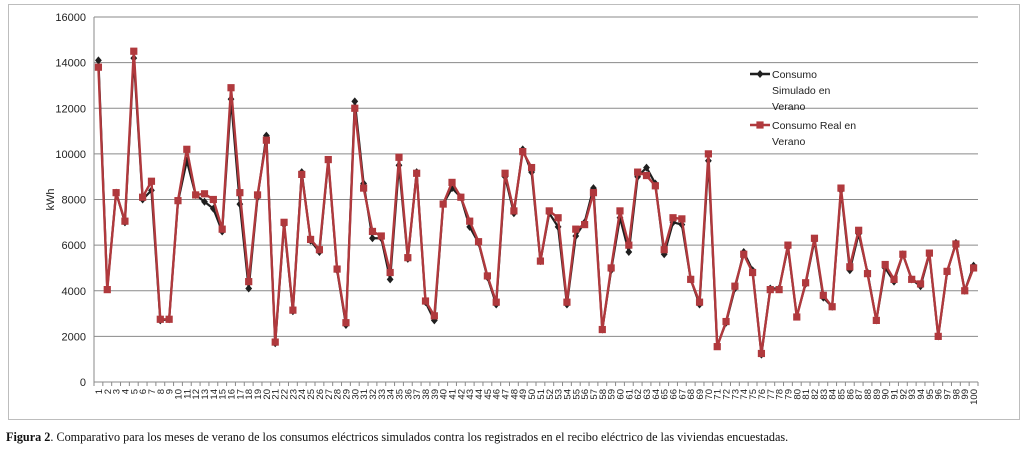  What do you see at coordinates (567, 394) in the screenshot?
I see `x-tick-label: 54` at bounding box center [567, 394].